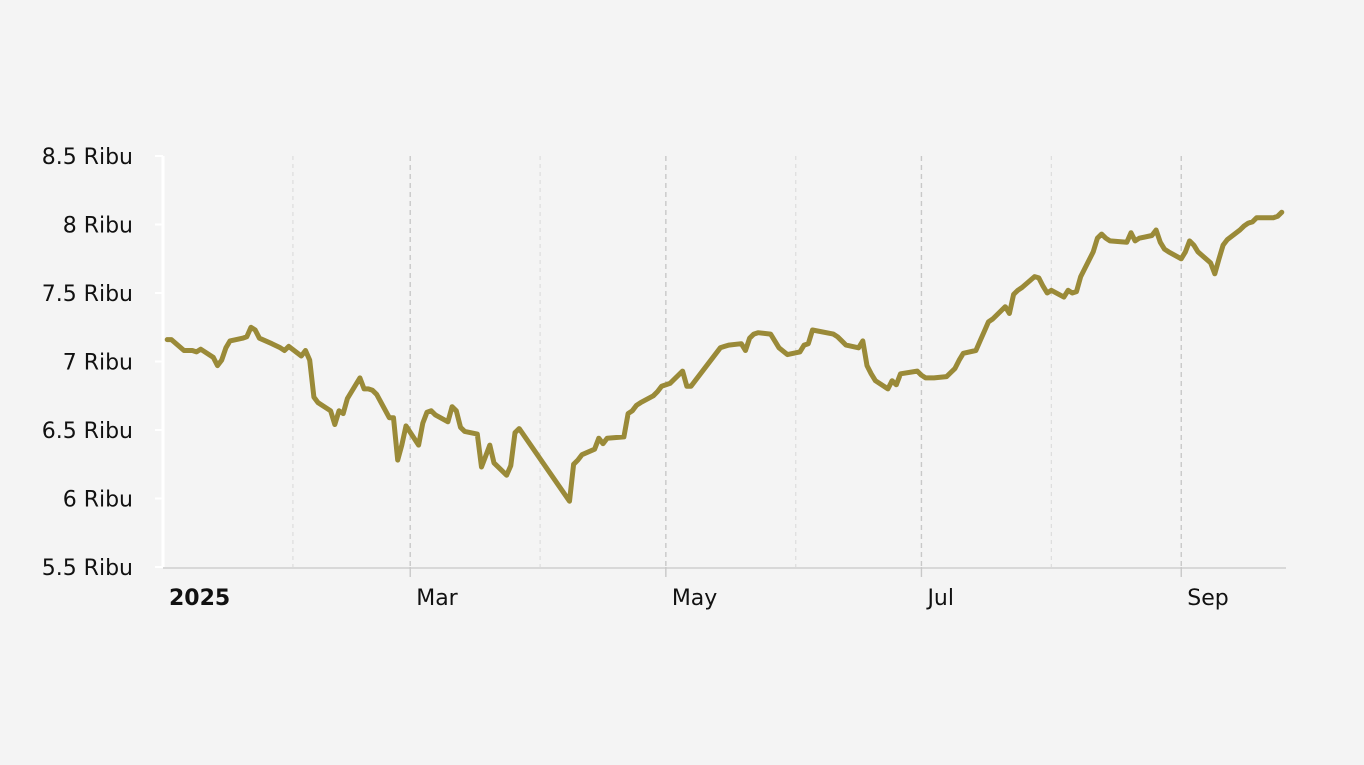  I want to click on x-tick-label: 2025, so click(199, 598).